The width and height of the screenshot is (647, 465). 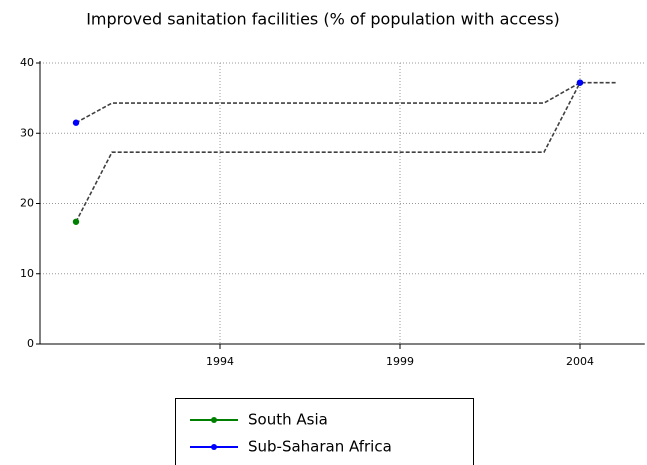 I want to click on y-tick-label: 20, so click(x=27, y=203).